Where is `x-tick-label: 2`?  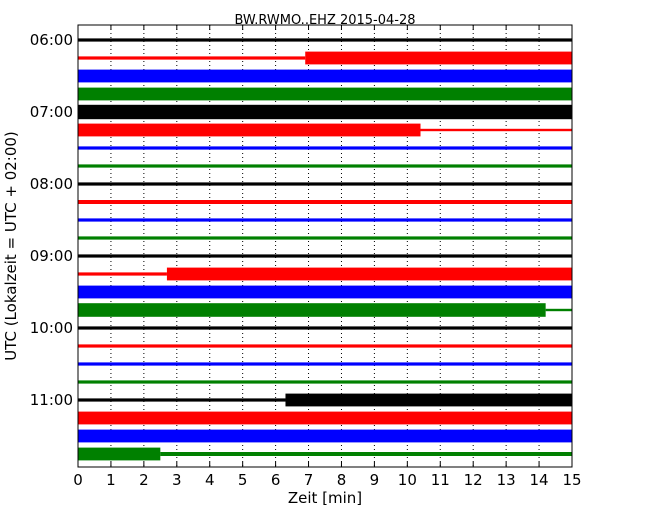
x-tick-label: 2 is located at coordinates (144, 480).